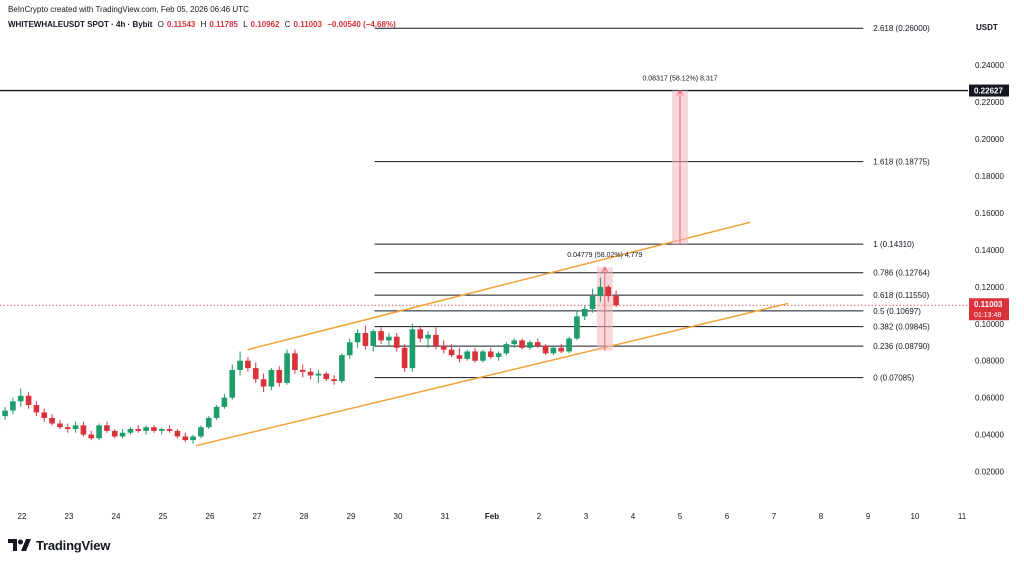 This screenshot has height=563, width=1024. I want to click on time-tick-label: 28, so click(304, 516).